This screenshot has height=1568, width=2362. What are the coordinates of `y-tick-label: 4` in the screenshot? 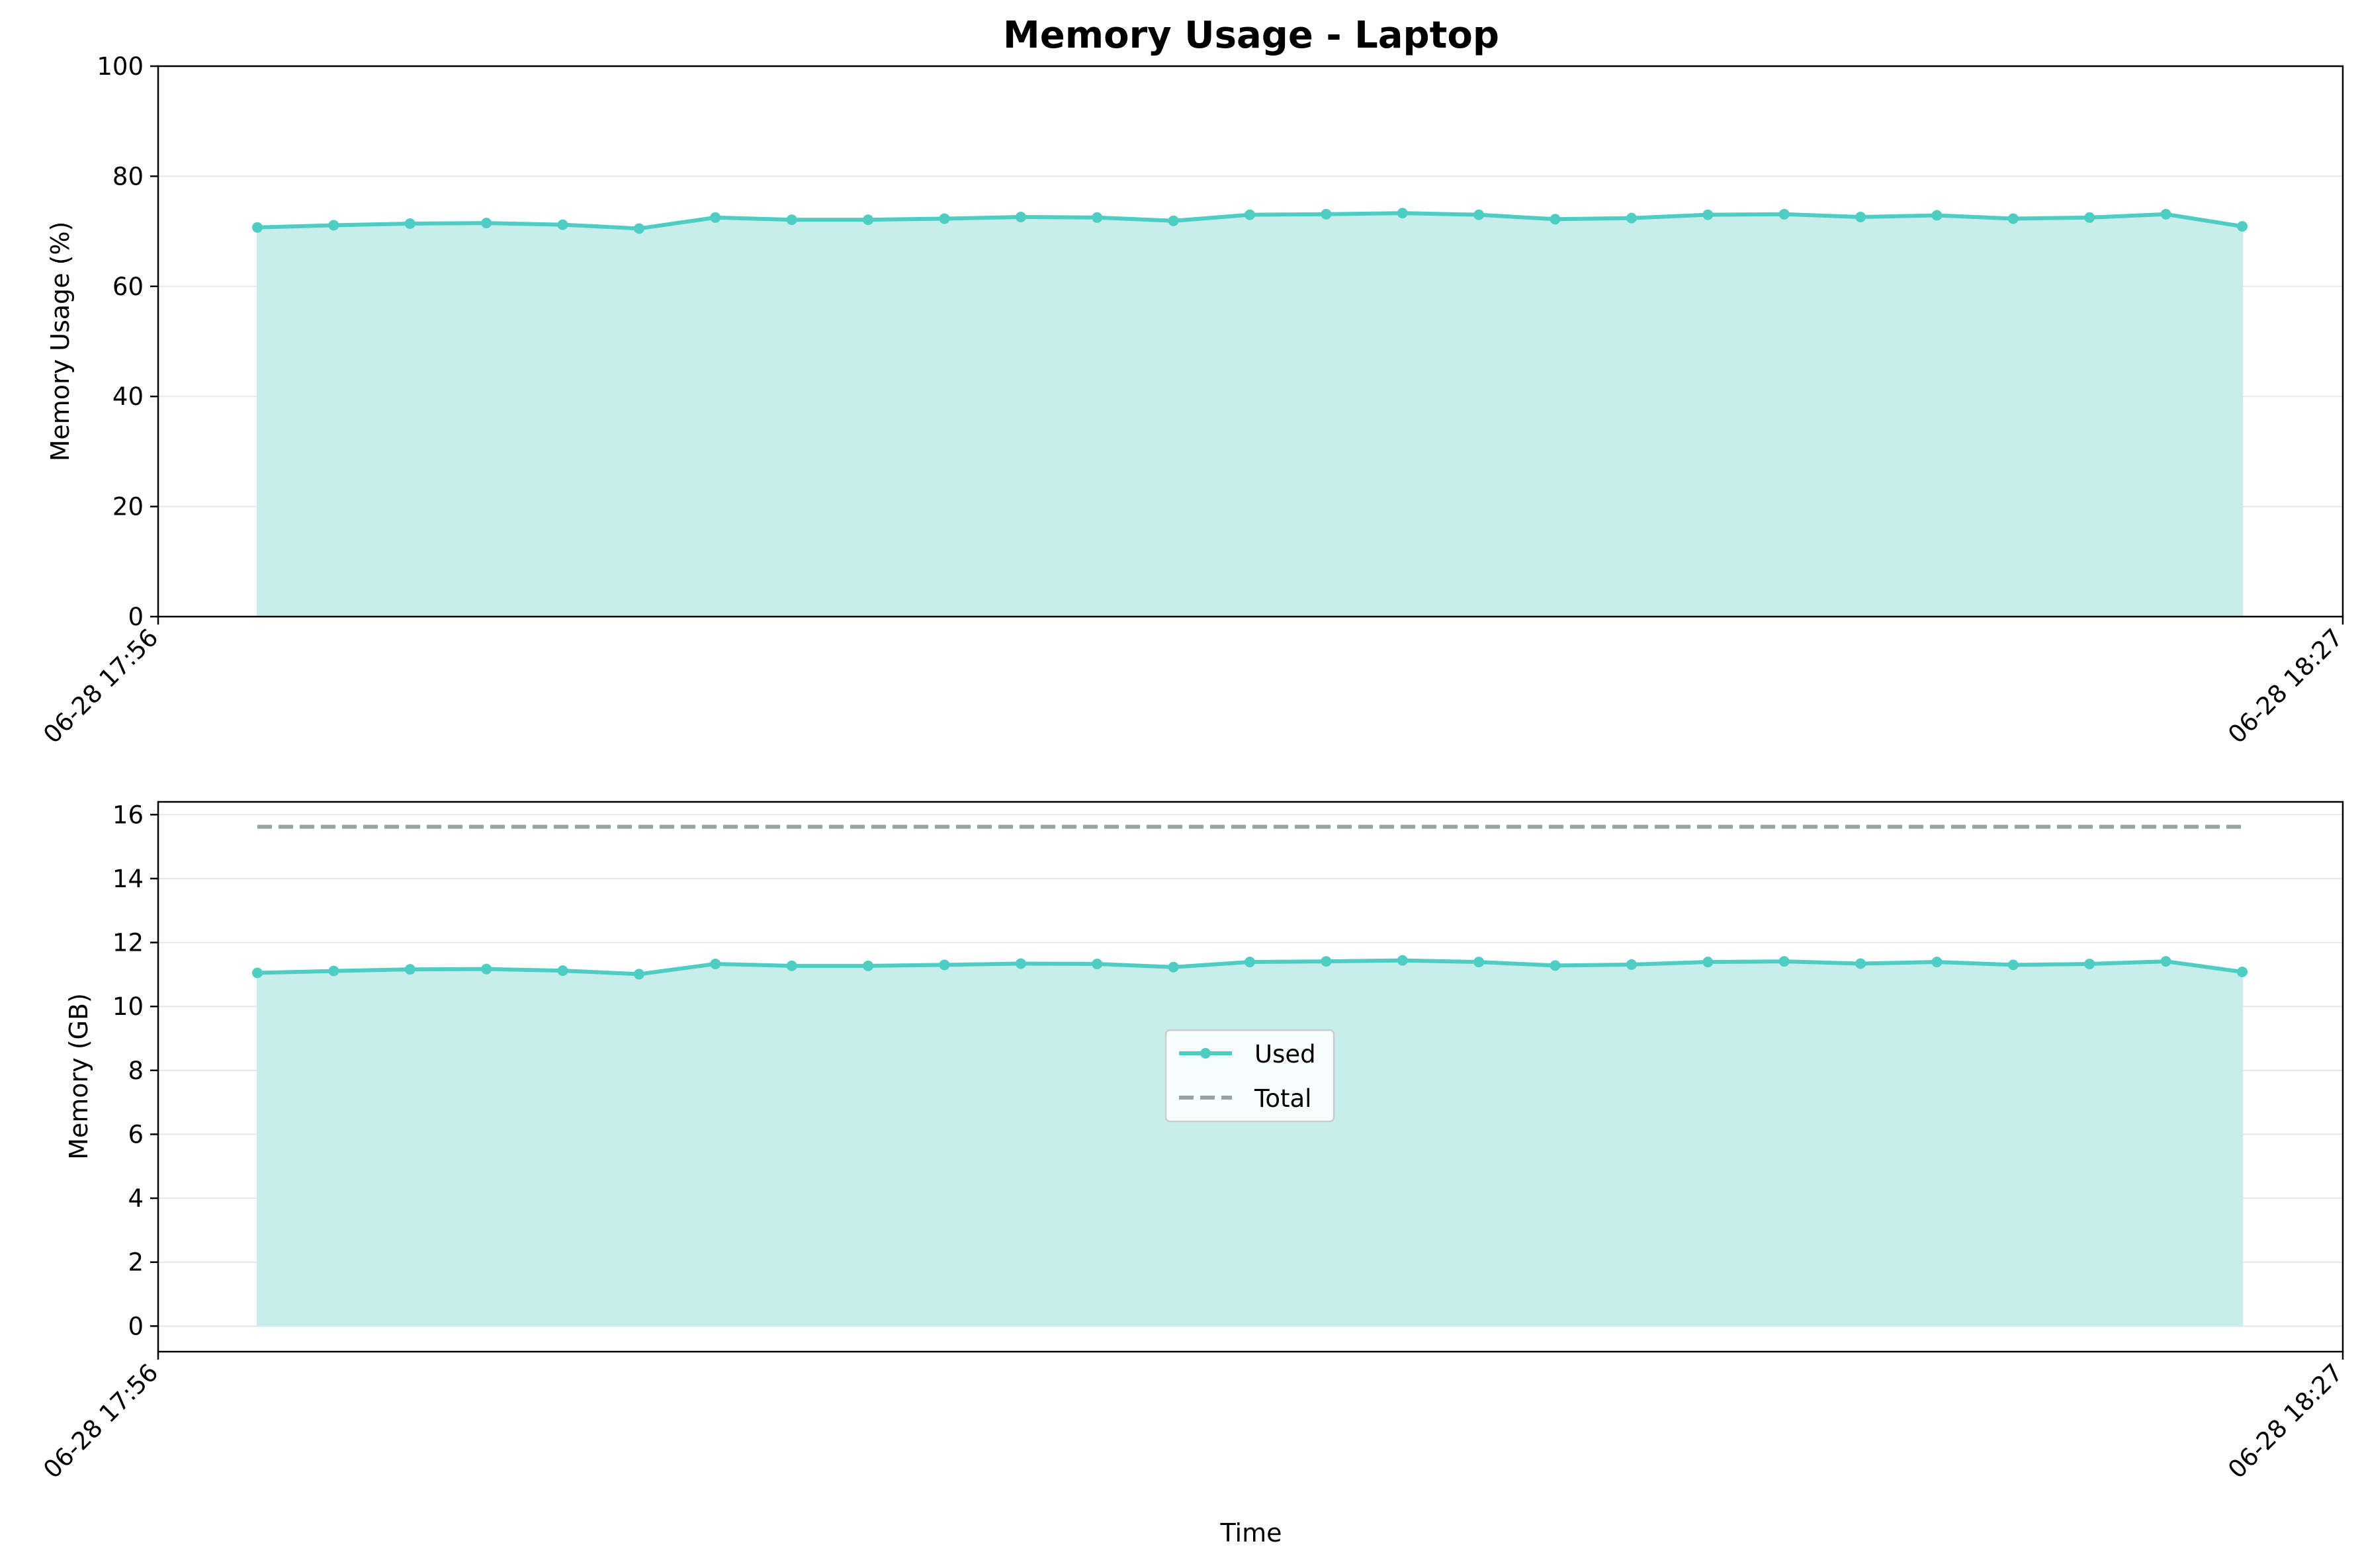 It's located at (136, 1198).